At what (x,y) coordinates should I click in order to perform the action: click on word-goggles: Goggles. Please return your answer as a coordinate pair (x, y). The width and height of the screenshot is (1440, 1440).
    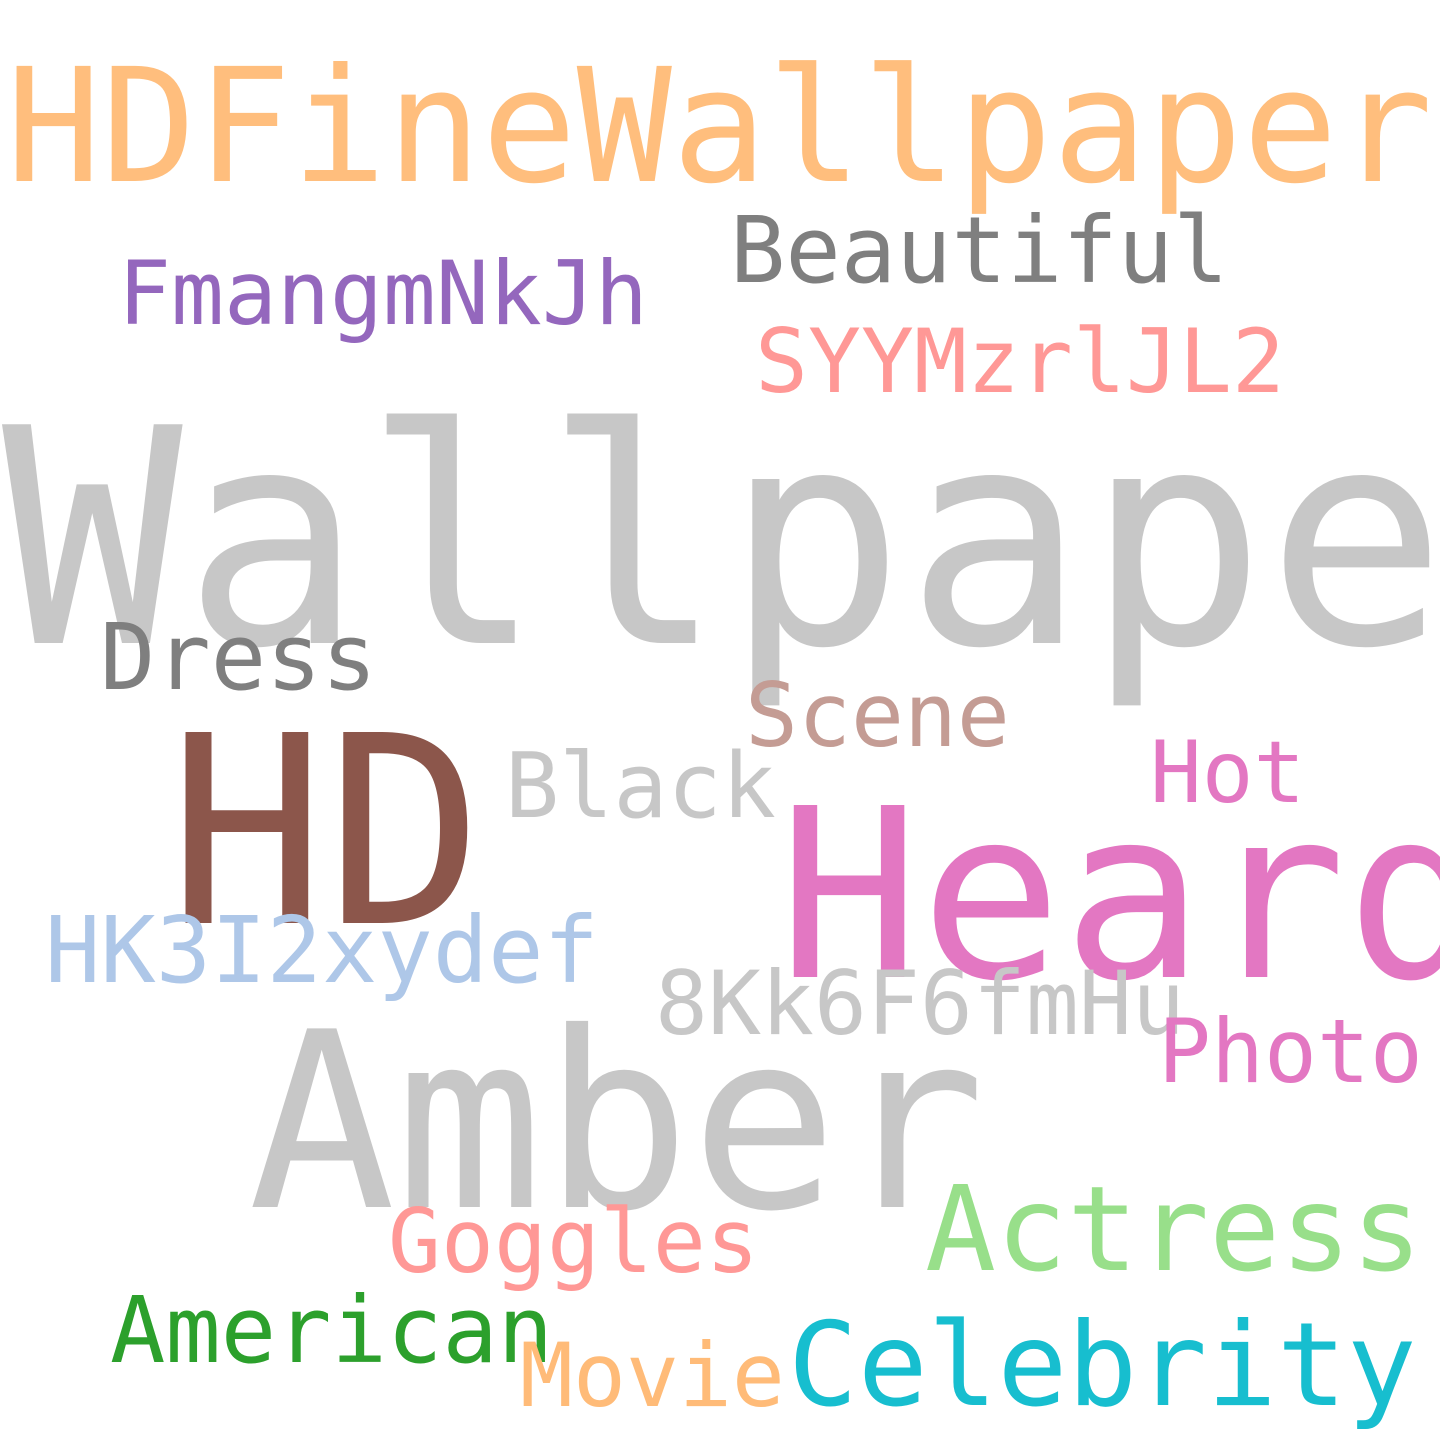
    Looking at the image, I should click on (573, 1241).